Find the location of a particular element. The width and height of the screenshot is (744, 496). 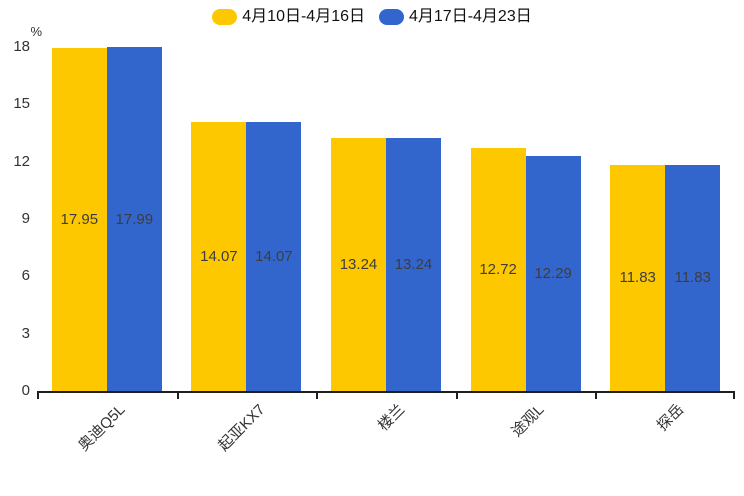

bar-s1-c4: 11.83 is located at coordinates (693, 277).